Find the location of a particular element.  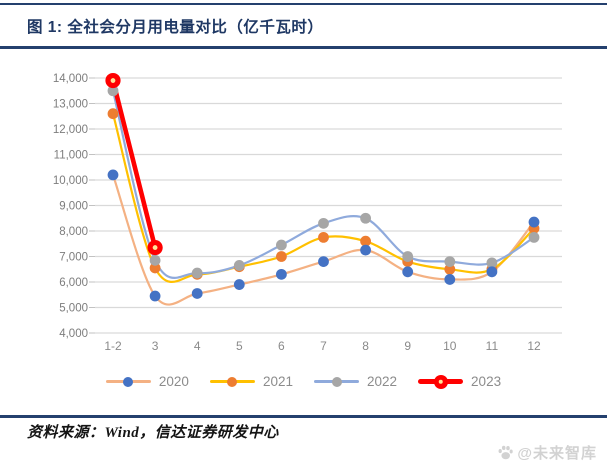

svg-text: 8,000 is located at coordinates (73, 232).